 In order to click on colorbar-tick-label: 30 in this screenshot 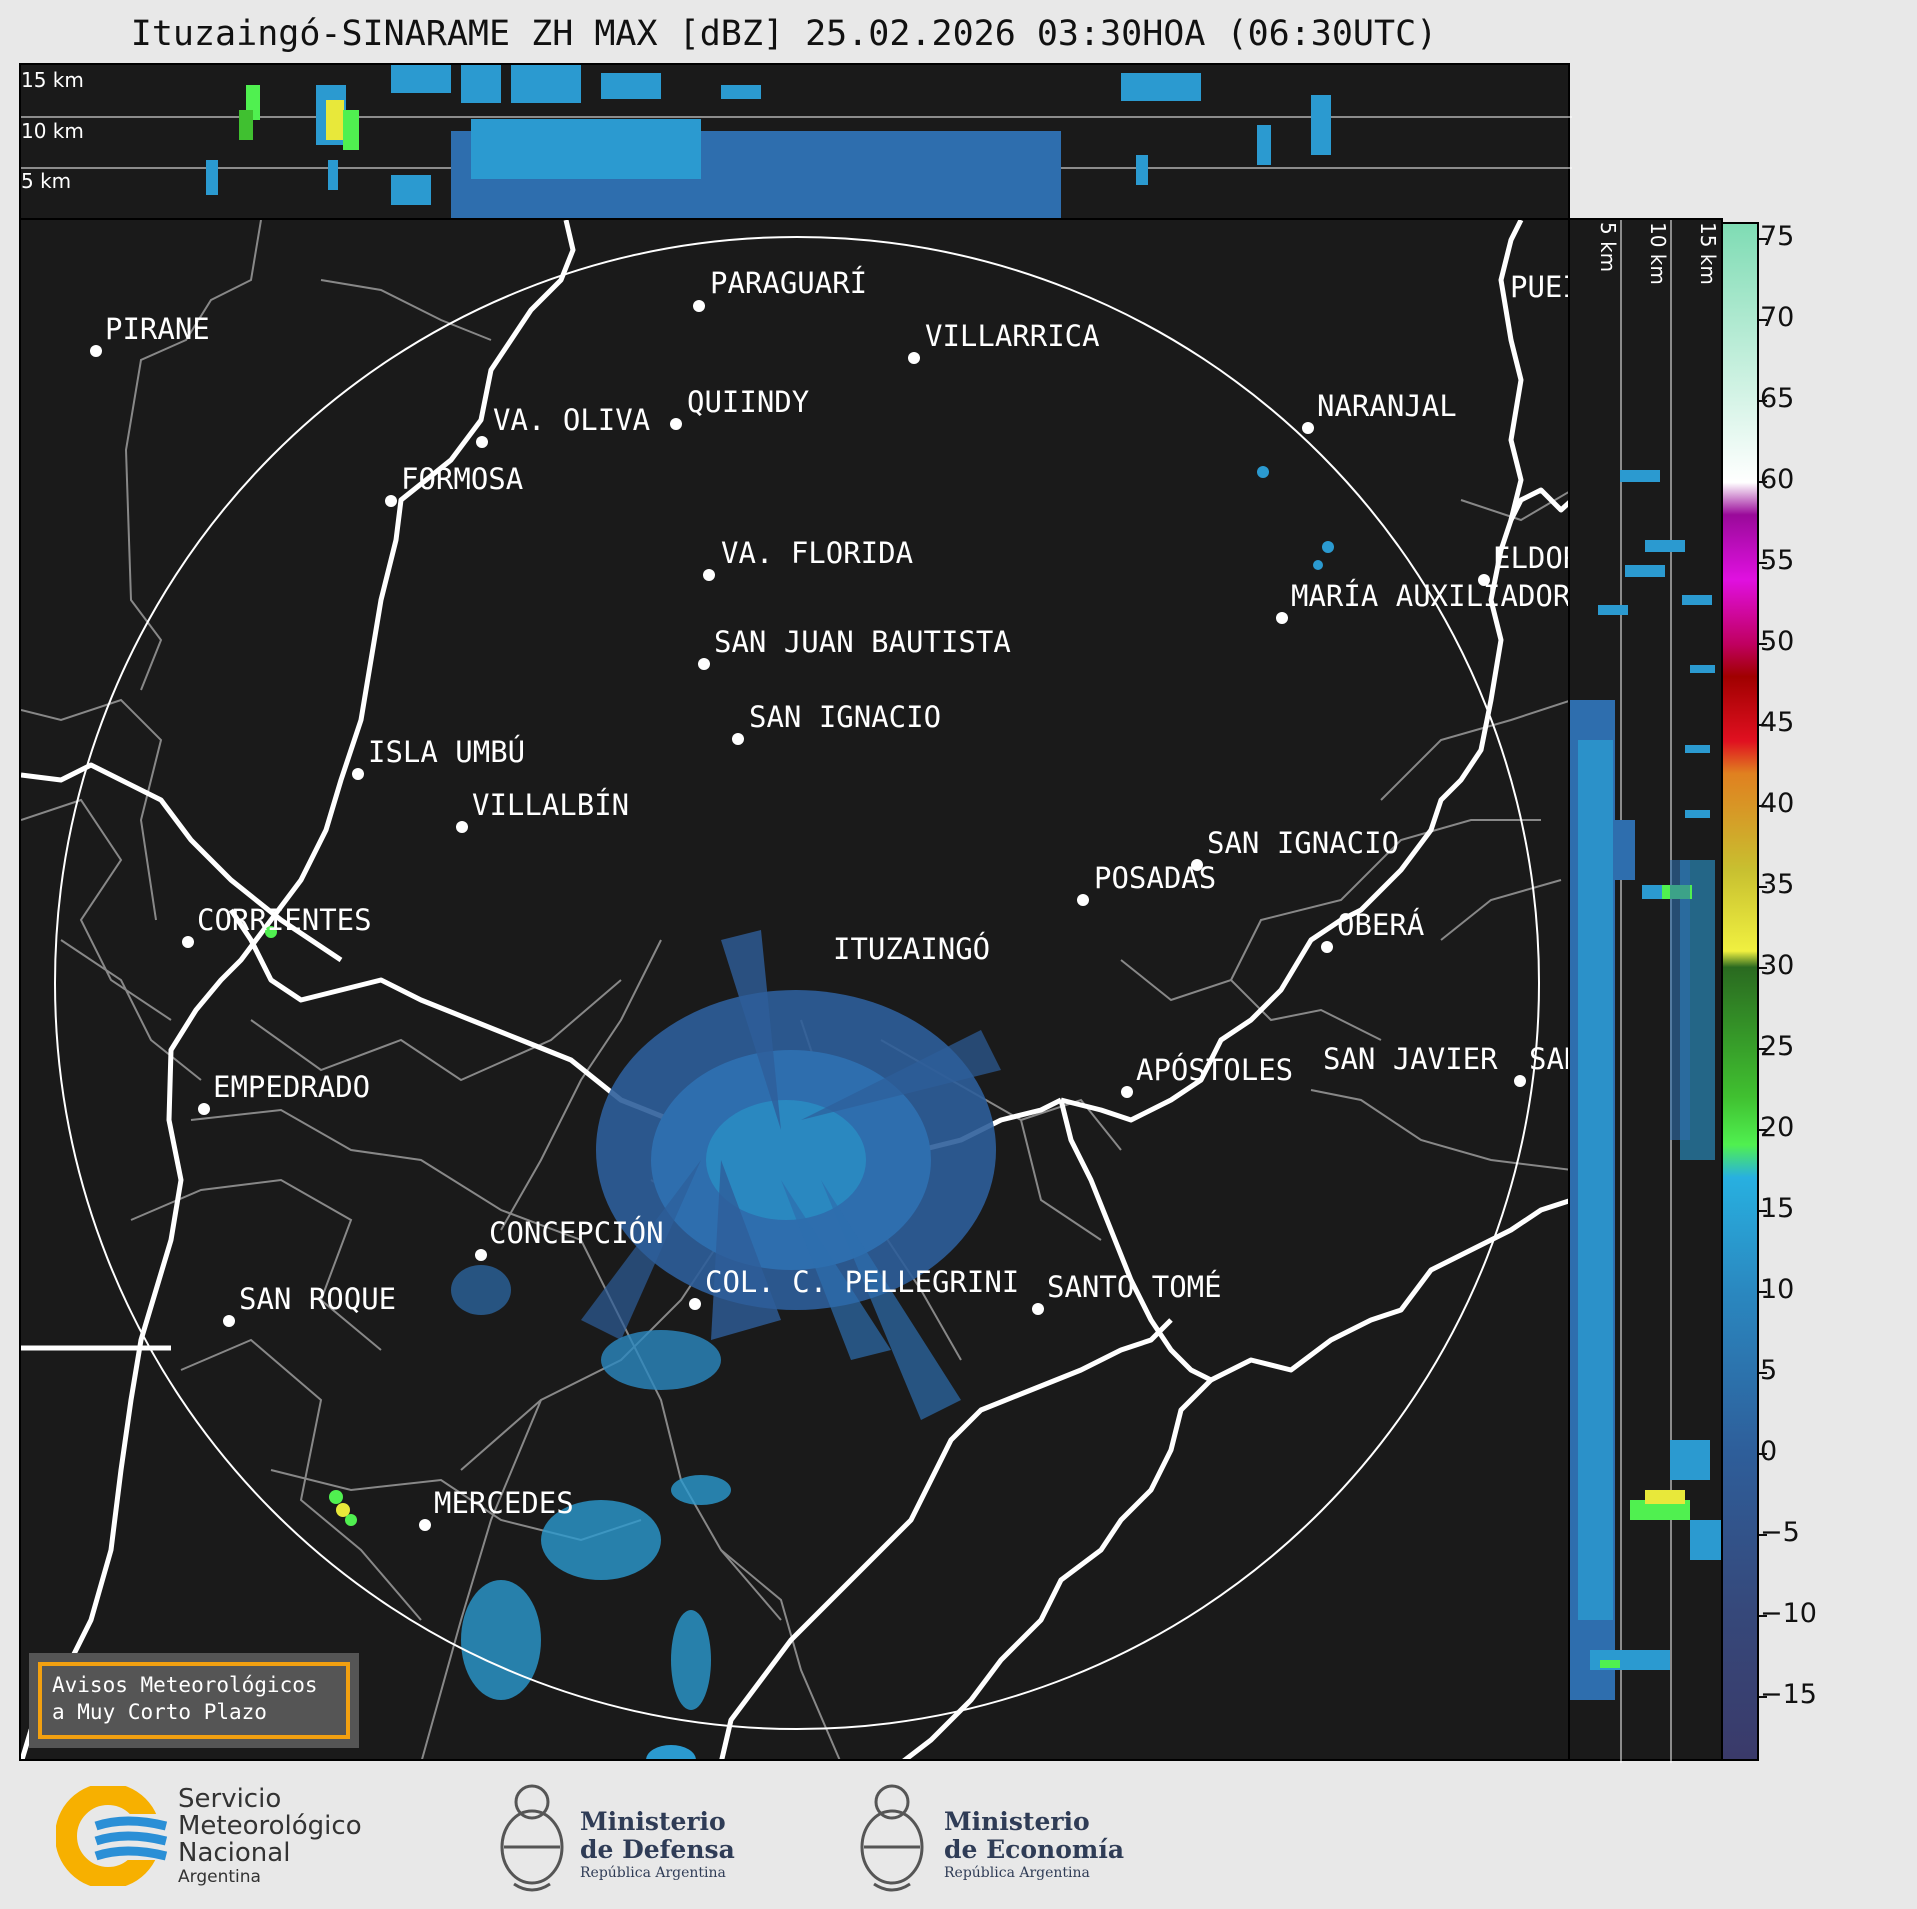, I will do `click(1777, 966)`.